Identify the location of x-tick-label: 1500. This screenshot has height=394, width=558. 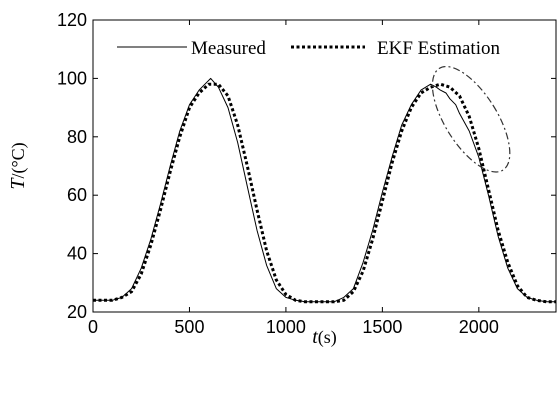
(382, 327).